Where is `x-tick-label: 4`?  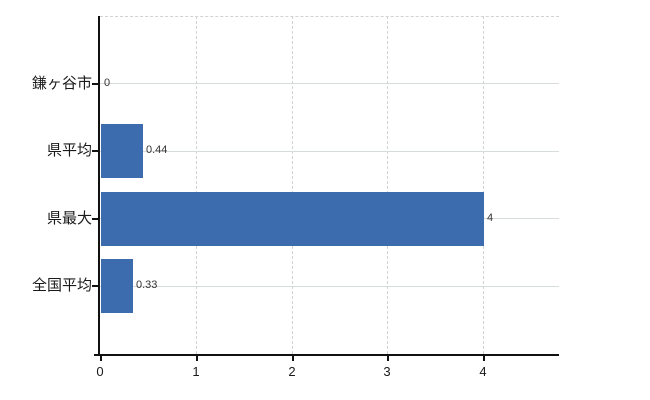 x-tick-label: 4 is located at coordinates (483, 371).